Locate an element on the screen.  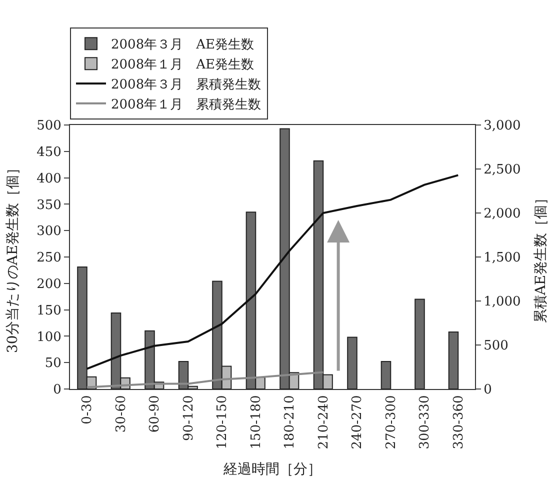
y2-tick-label: 0 is located at coordinates (488, 390).